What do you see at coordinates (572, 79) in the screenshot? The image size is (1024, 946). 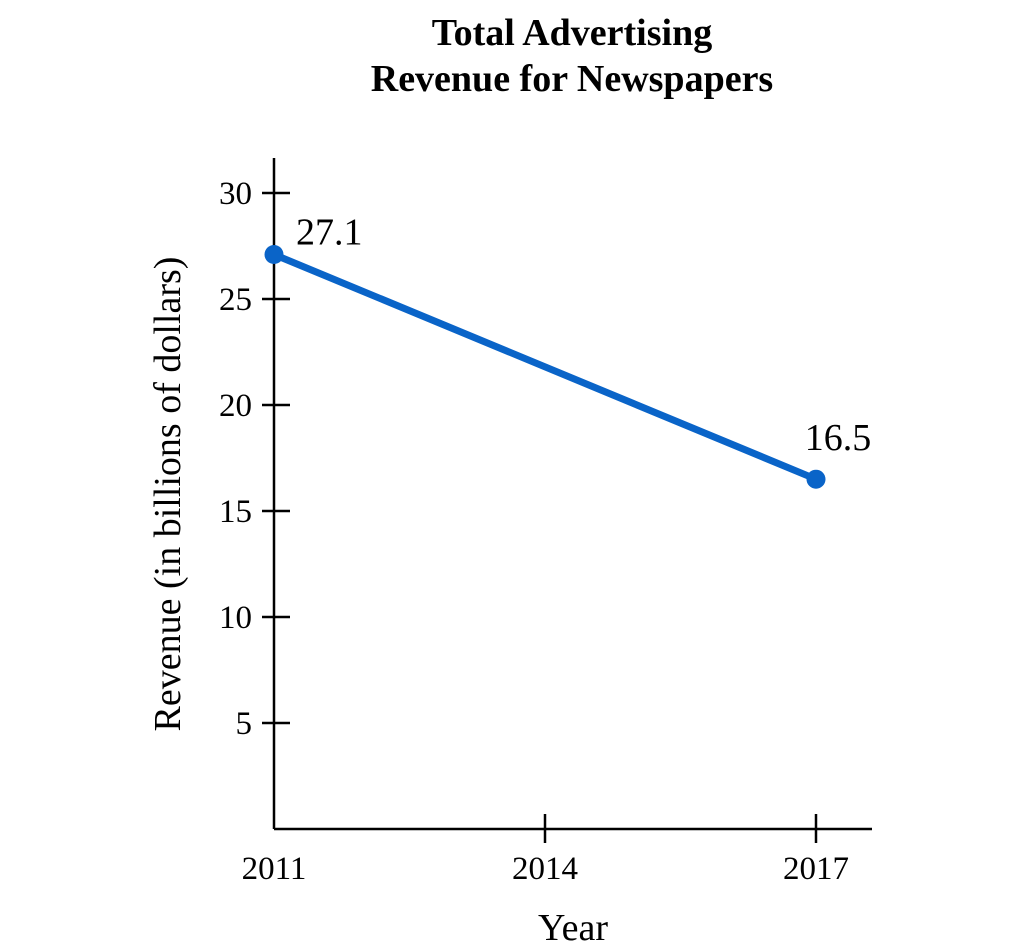 I see `chart-title-line-2: Revenue for Newspapers` at bounding box center [572, 79].